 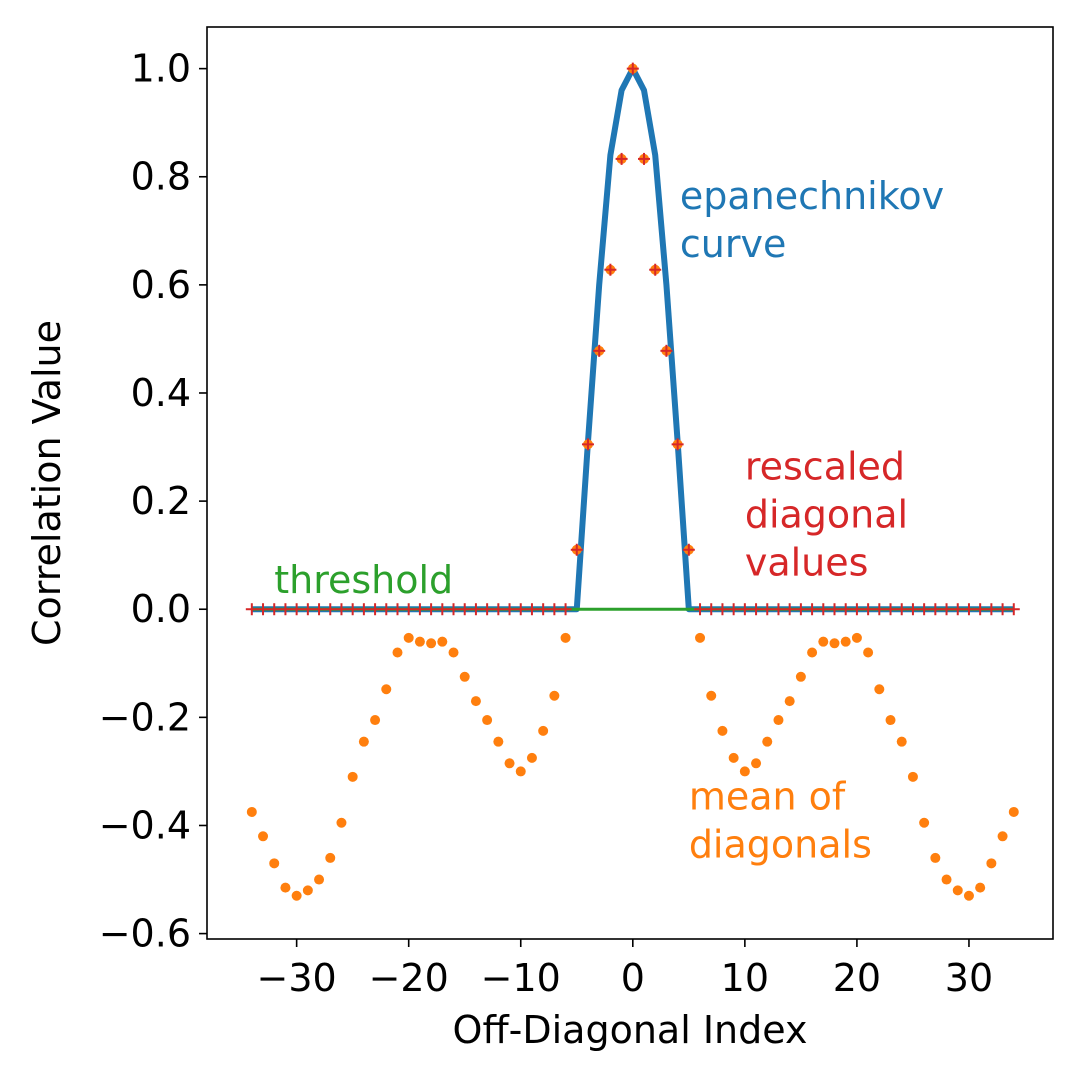 I want to click on x-tick-label: −30, so click(x=297, y=978).